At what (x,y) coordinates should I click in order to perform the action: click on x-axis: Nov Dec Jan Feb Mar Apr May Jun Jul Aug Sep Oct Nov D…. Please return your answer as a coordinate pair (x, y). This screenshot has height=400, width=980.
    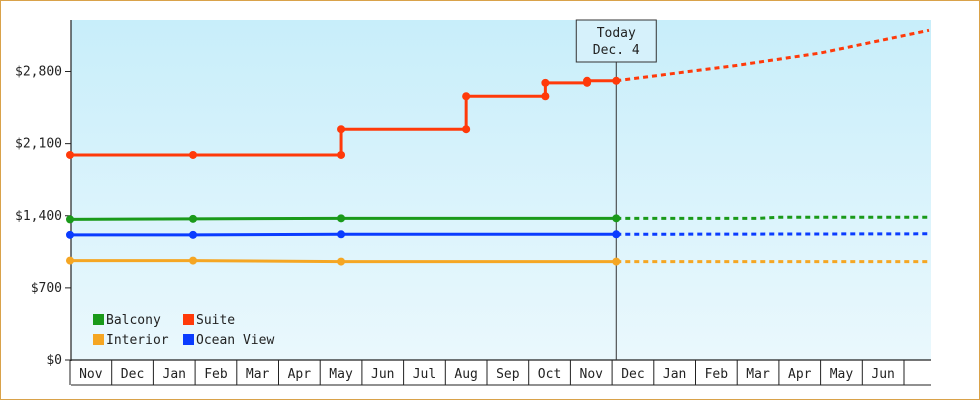
    Looking at the image, I should click on (500, 372).